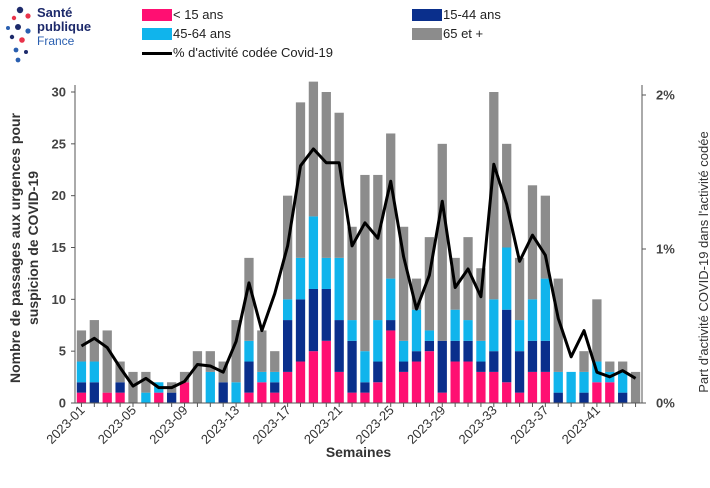 This screenshot has height=488, width=710. I want to click on x-tick-label: 2023-09, so click(168, 425).